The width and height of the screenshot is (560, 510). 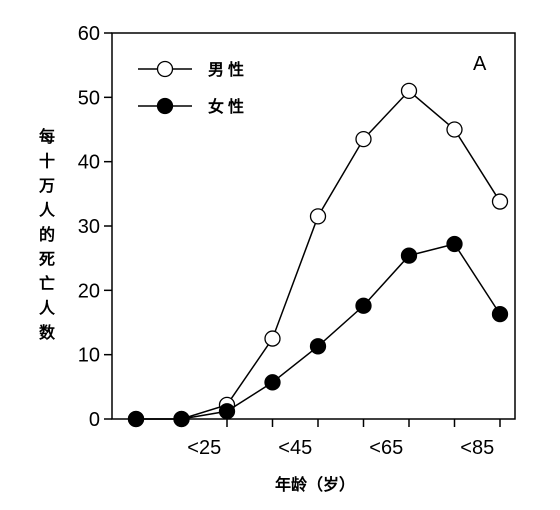 What do you see at coordinates (47, 161) in the screenshot?
I see `y-title-char: 十` at bounding box center [47, 161].